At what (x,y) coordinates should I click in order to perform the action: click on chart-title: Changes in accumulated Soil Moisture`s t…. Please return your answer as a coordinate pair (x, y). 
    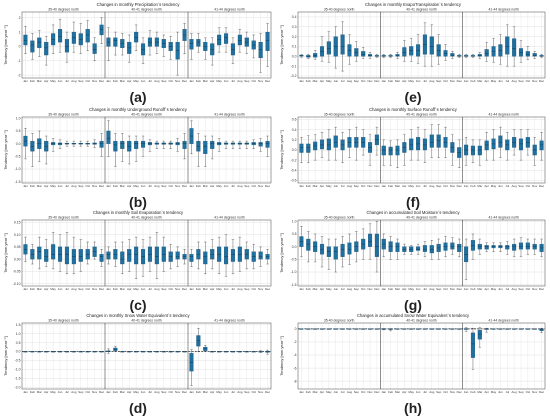
    Looking at the image, I should click on (413, 212).